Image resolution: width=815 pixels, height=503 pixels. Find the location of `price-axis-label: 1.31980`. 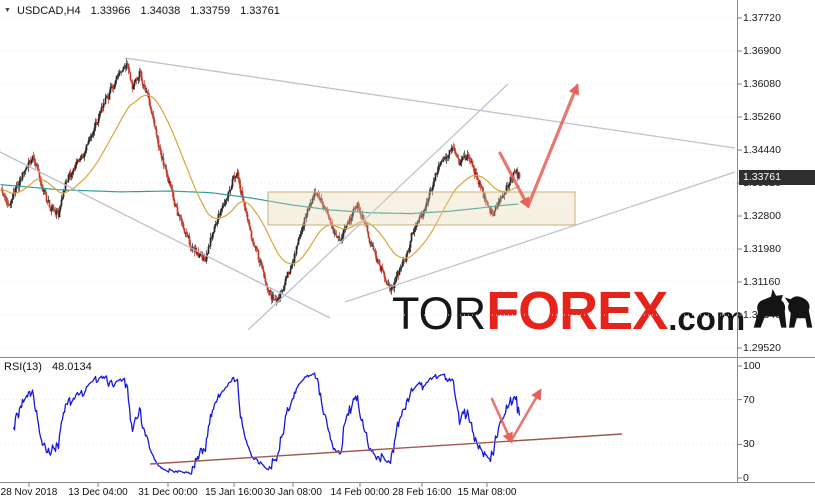

price-axis-label: 1.31980 is located at coordinates (762, 249).